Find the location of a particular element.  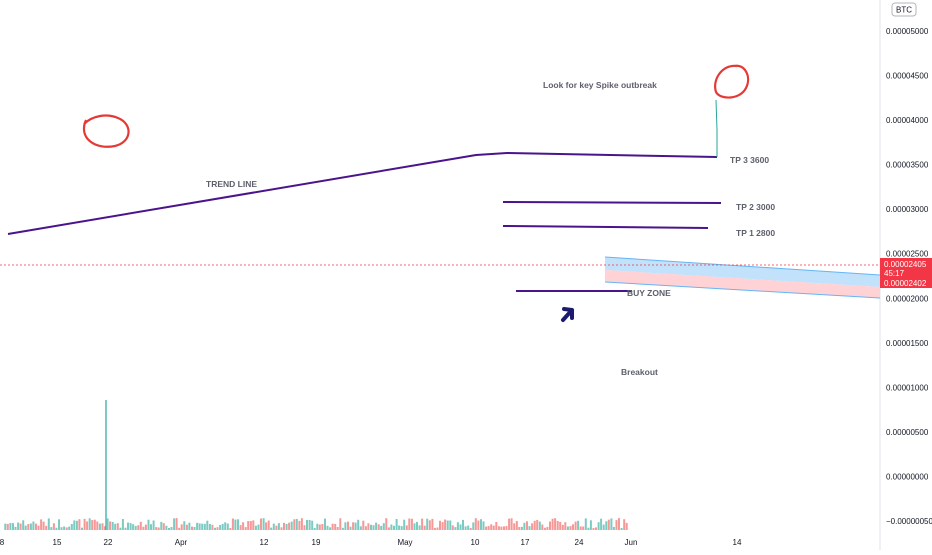

note-tp2: TP 2 3000 is located at coordinates (755, 207).